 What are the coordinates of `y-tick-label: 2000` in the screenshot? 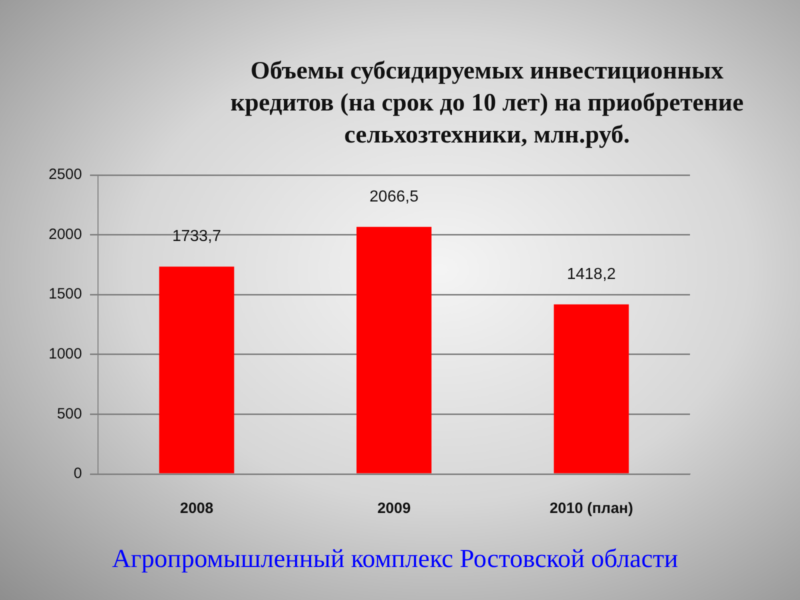 It's located at (65, 234).